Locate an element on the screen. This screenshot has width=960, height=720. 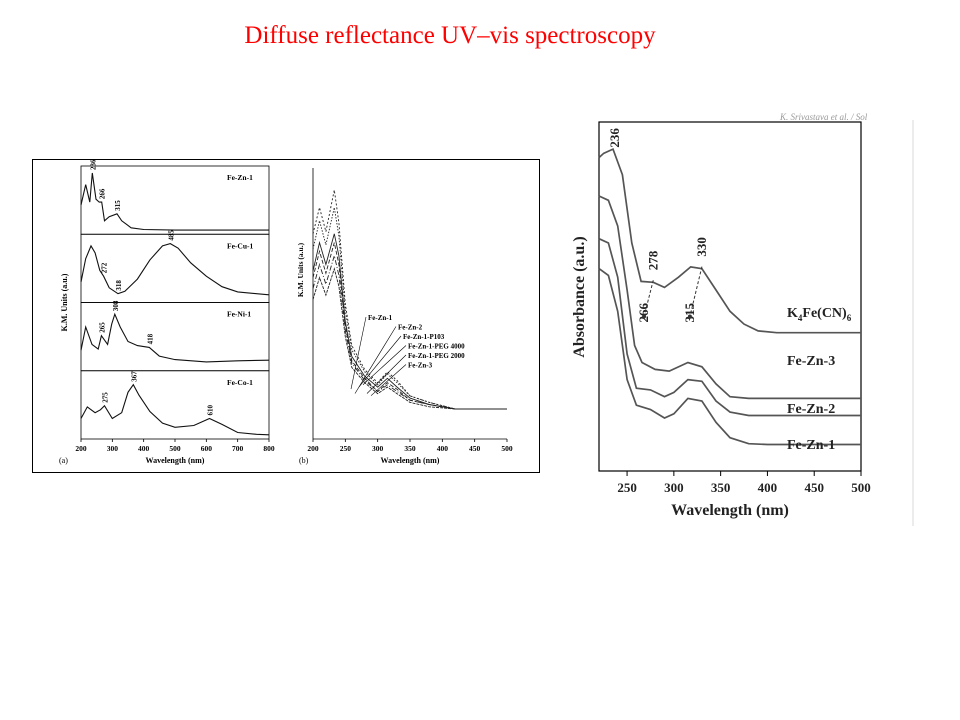
legend-label-fe-zn-1-peg-4000: Fe-Zn-1-PEG 4000 is located at coordinates (436, 347).